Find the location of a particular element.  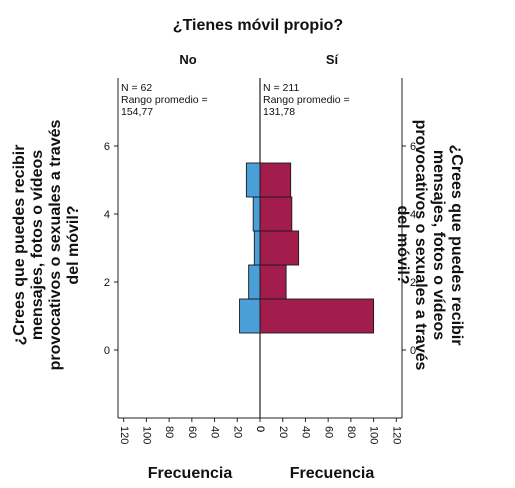

x-axis-label-right: Frecuencia is located at coordinates (332, 473).